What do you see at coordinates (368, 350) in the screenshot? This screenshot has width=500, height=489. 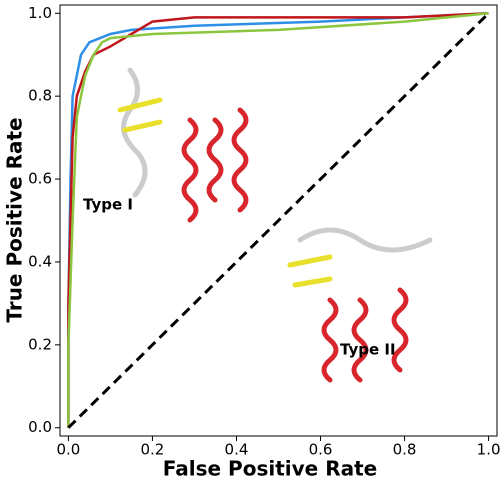 I see `annotation: Type II` at bounding box center [368, 350].